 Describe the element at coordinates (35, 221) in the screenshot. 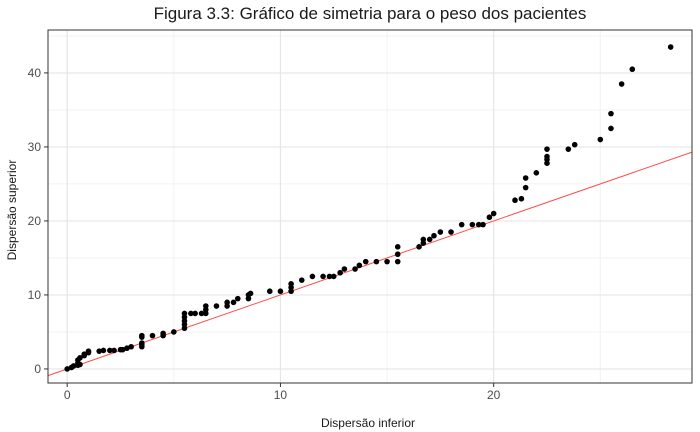

I see `y-tick-label: 20` at that location.